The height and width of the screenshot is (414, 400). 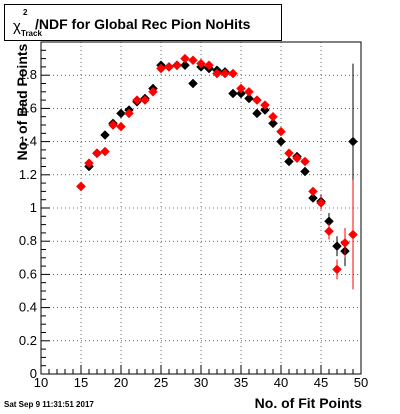 I want to click on title-subscript: Track, so click(x=31, y=33).